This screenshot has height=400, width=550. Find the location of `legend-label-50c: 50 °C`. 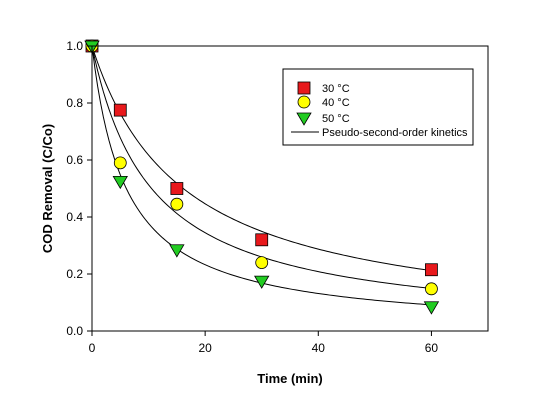

legend-label-50c: 50 °C is located at coordinates (336, 119).